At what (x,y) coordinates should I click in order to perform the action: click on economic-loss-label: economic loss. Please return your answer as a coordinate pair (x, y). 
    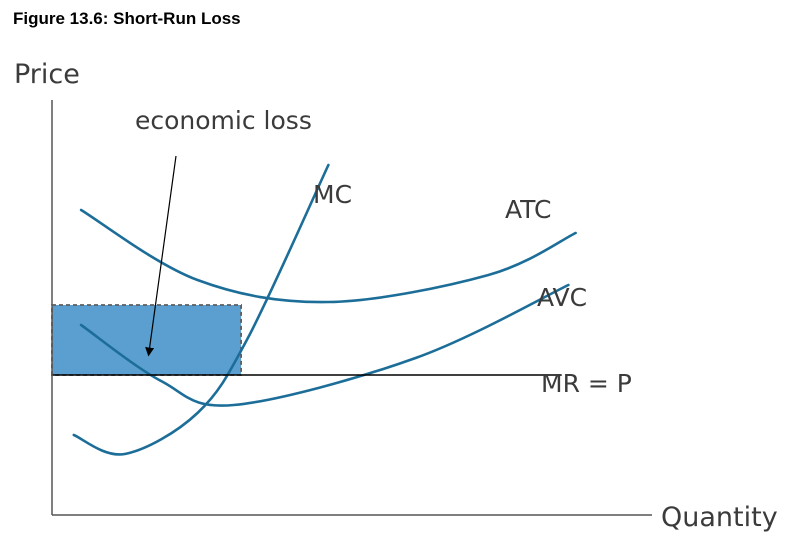
    Looking at the image, I should click on (223, 120).